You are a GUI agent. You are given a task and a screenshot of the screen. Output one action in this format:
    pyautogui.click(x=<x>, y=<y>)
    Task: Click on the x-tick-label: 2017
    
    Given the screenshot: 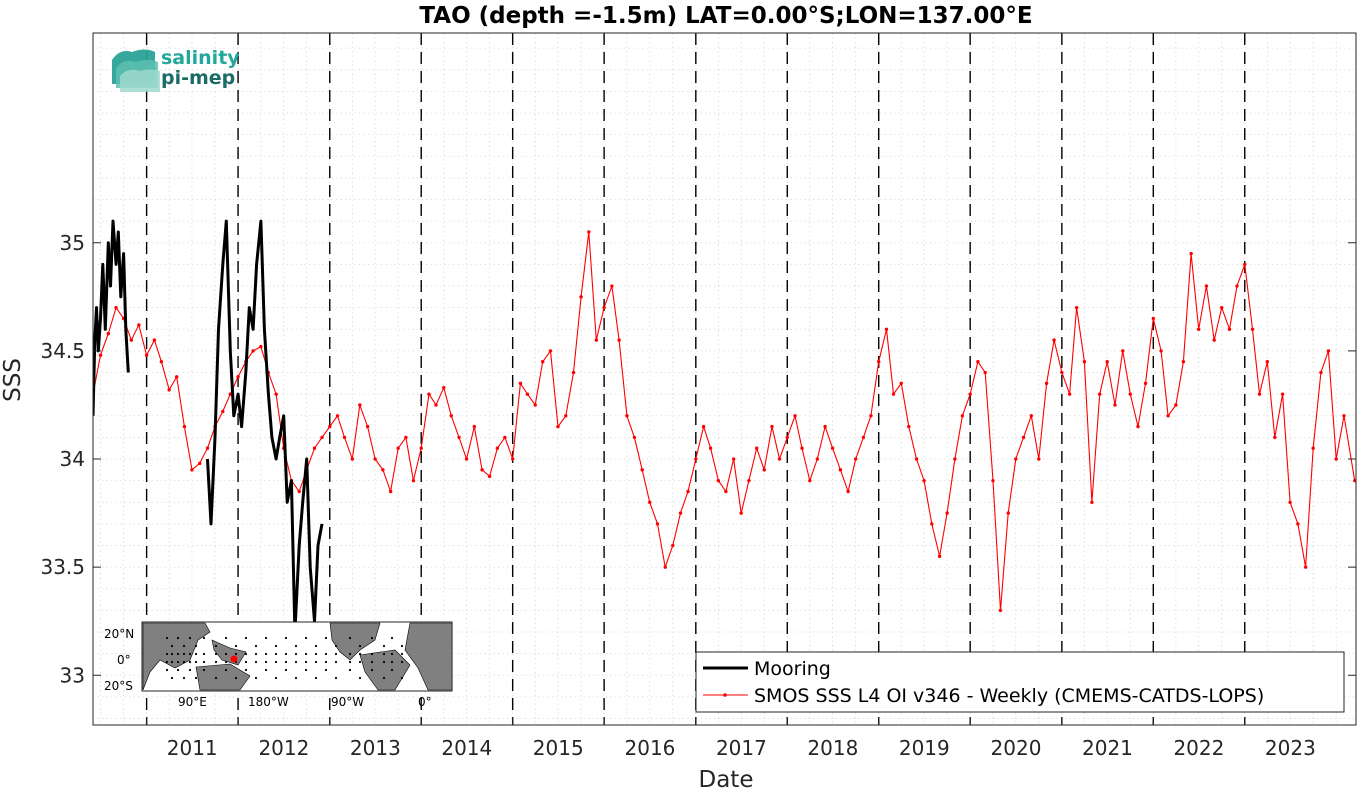 What is the action you would take?
    pyautogui.click(x=741, y=748)
    